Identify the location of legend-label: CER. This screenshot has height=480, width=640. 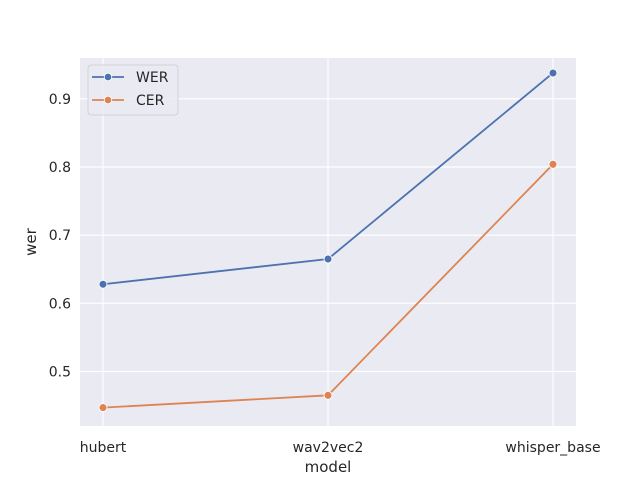
(150, 101).